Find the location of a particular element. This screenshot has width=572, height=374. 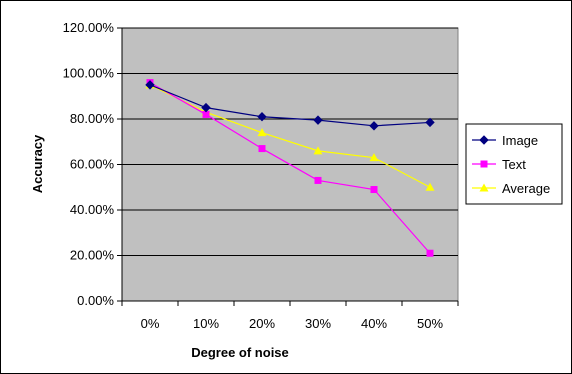

legend: Image Text Average is located at coordinates (514, 164).